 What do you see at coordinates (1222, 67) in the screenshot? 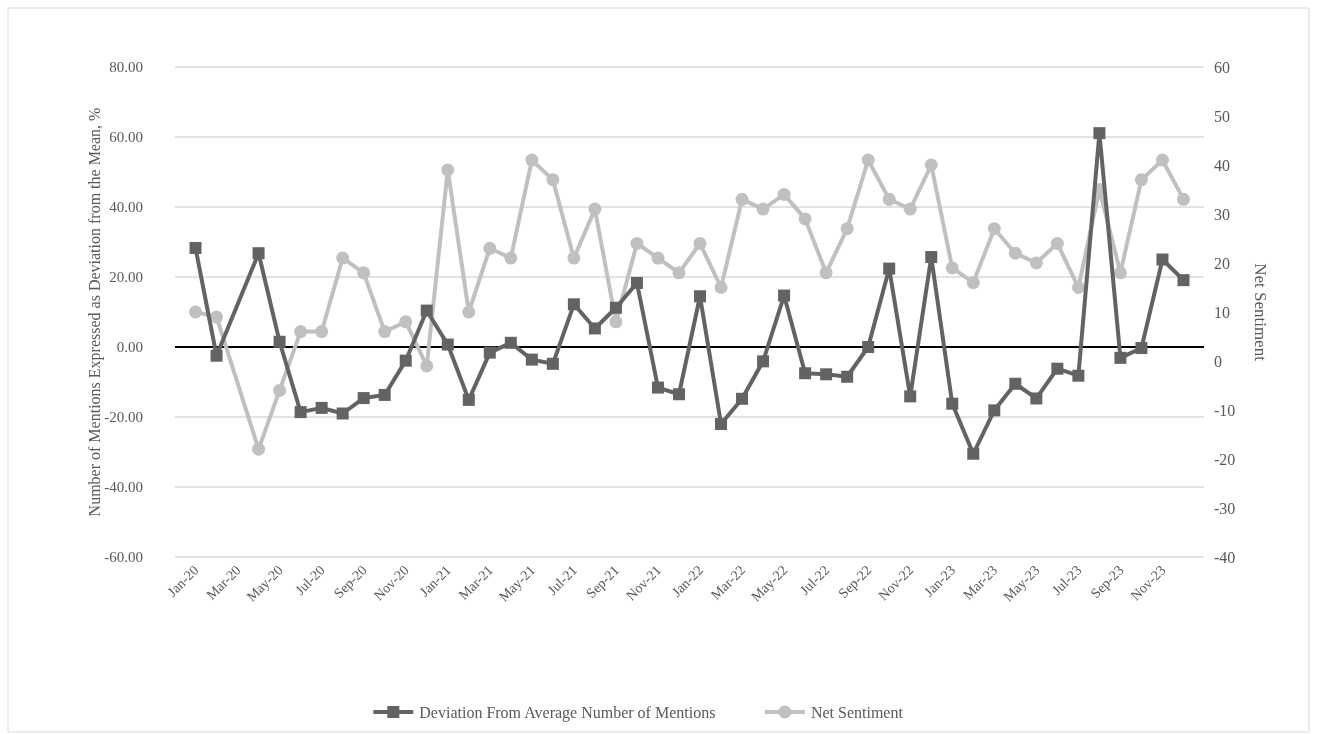
I see `y2-tick-label: 60` at bounding box center [1222, 67].